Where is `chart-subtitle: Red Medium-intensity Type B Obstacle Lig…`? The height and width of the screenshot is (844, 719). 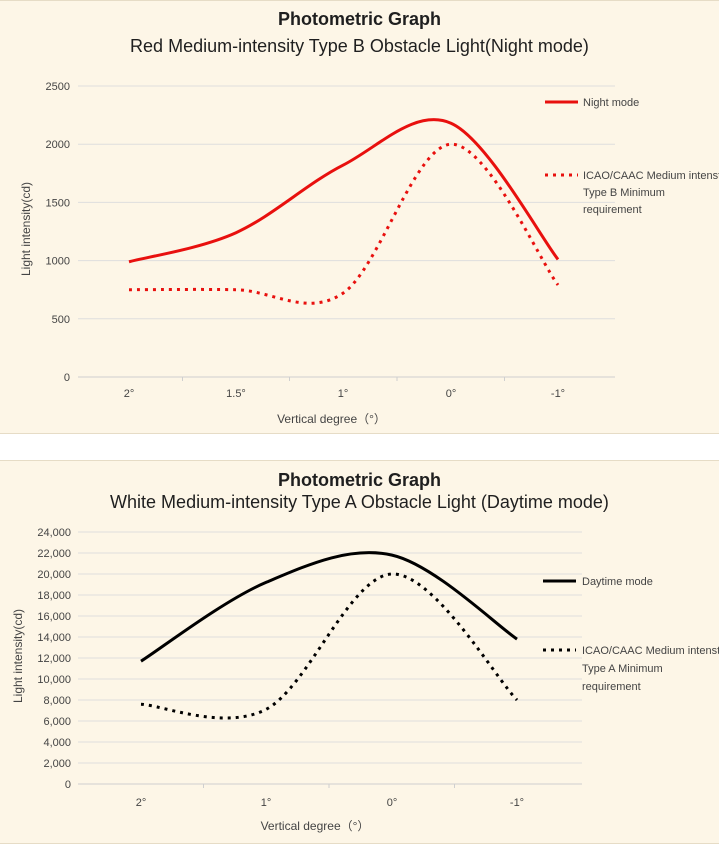
chart-subtitle: Red Medium-intensity Type B Obstacle Lig… is located at coordinates (359, 46).